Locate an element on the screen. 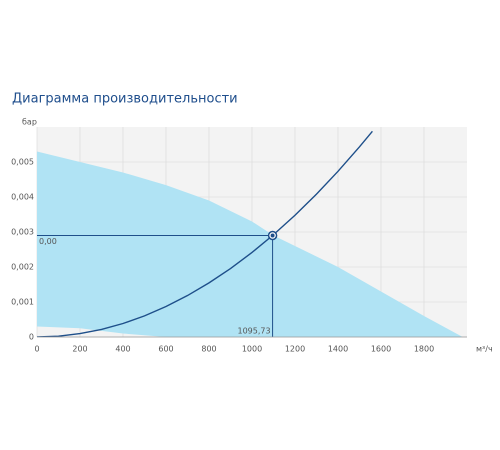 The height and width of the screenshot is (450, 500). x-tick-label: 1600 is located at coordinates (381, 349).